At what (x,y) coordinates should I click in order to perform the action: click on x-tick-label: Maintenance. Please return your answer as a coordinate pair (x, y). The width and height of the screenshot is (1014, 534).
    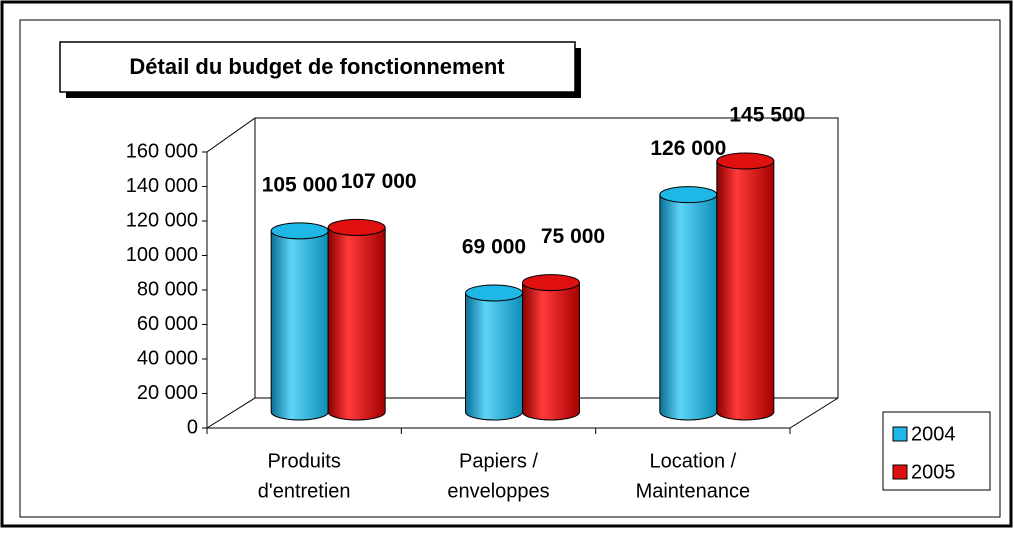
    Looking at the image, I should click on (693, 491).